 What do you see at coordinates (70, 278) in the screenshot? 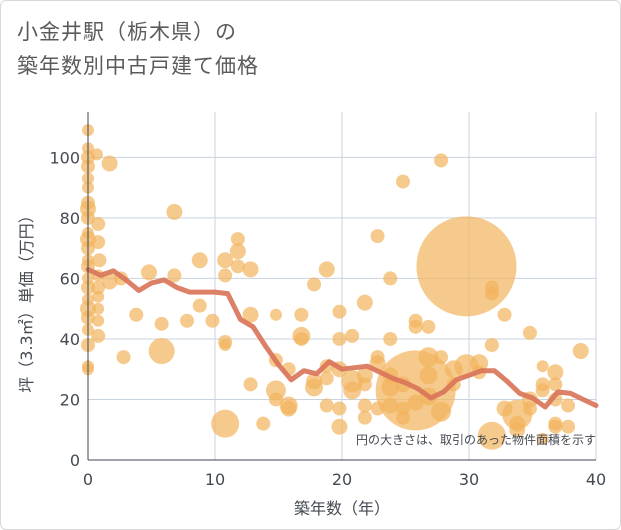
I see `y-tick-label: 60` at bounding box center [70, 278].